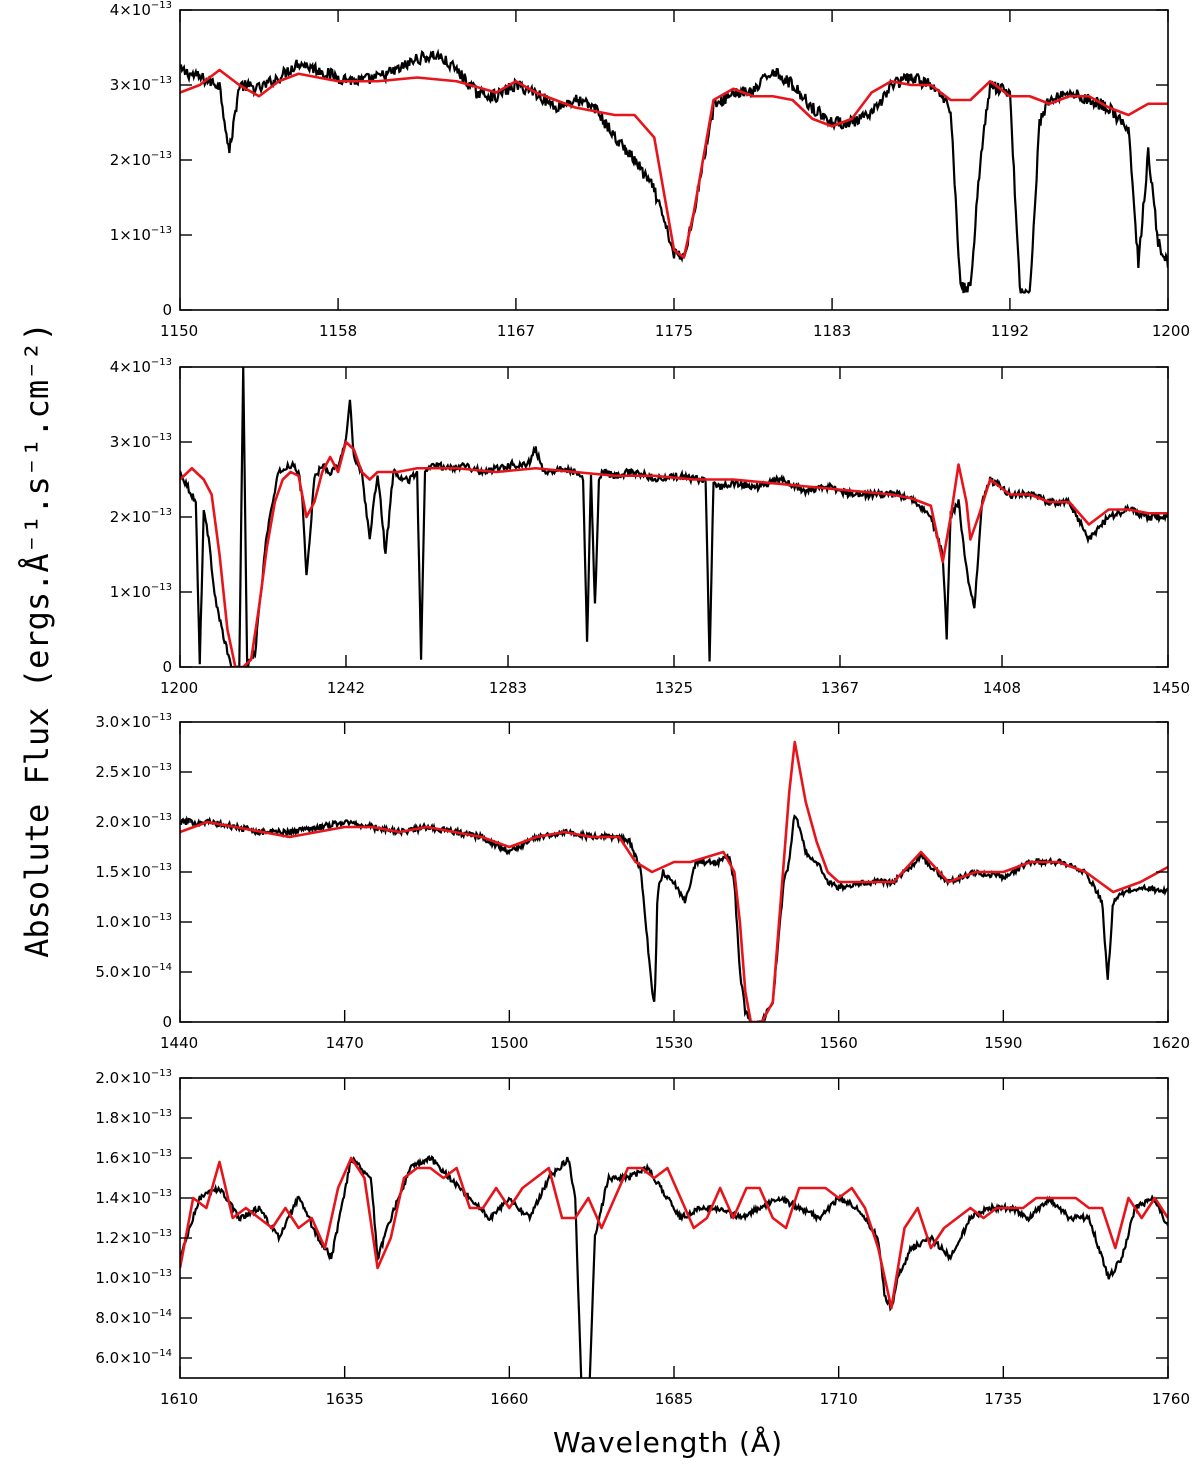 The height and width of the screenshot is (1469, 1200). Describe the element at coordinates (1002, 688) in the screenshot. I see `x-tick-label: 1408` at that location.